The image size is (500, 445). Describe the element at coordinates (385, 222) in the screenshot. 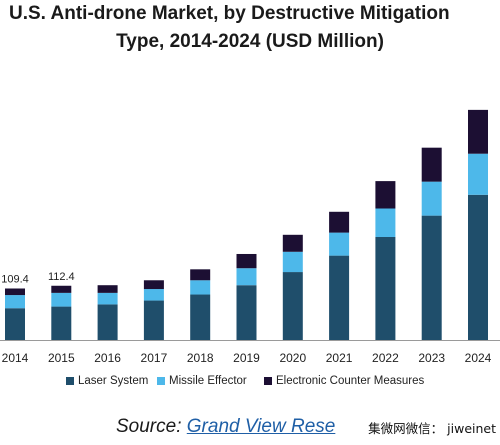

I see `bar-2022-missile-effector` at that location.